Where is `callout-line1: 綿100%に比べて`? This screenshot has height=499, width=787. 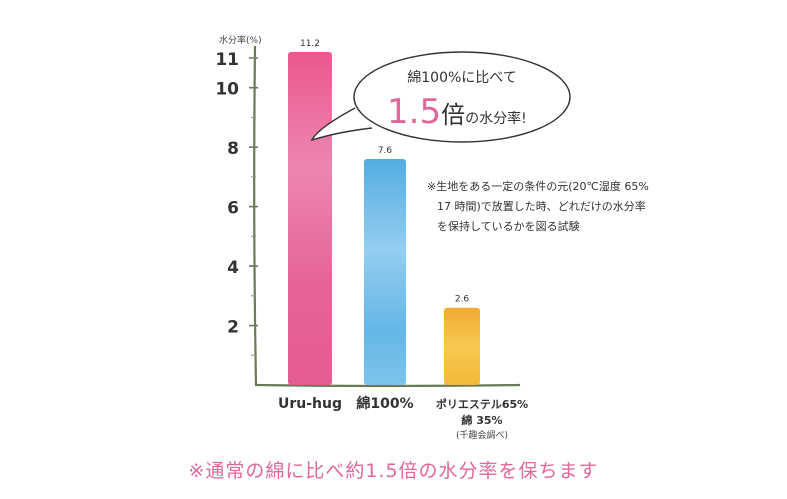 callout-line1: 綿100%に比べて is located at coordinates (461, 78).